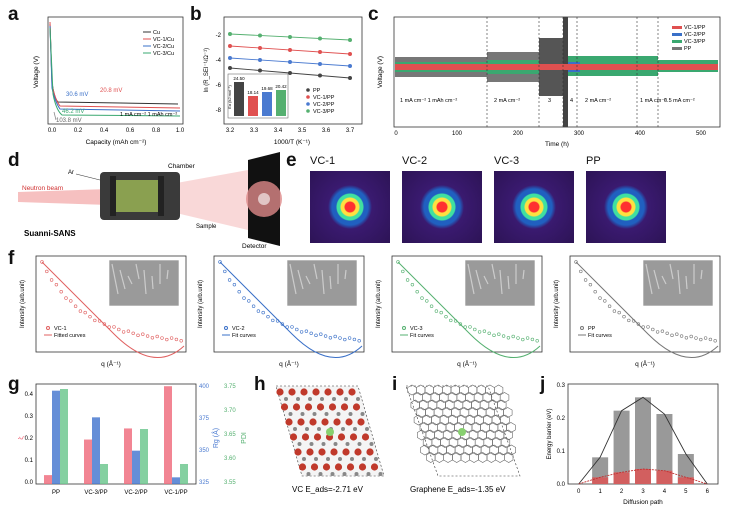 Image resolution: width=729 pixels, height=515 pixels. What do you see at coordinates (267, 88) in the screenshot?
I see `inset-b-2: 19.68` at bounding box center [267, 88].